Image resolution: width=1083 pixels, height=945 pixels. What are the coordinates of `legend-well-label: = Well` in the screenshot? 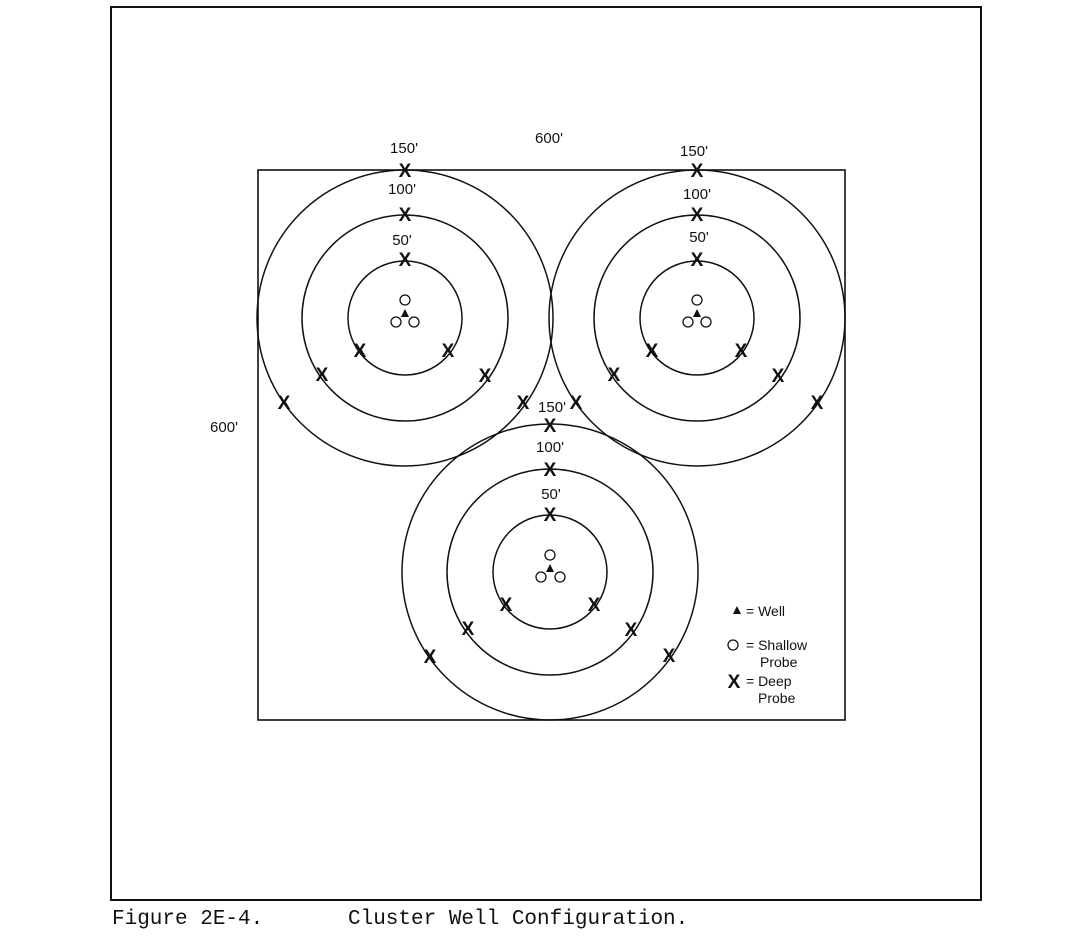 It's located at (765, 611).